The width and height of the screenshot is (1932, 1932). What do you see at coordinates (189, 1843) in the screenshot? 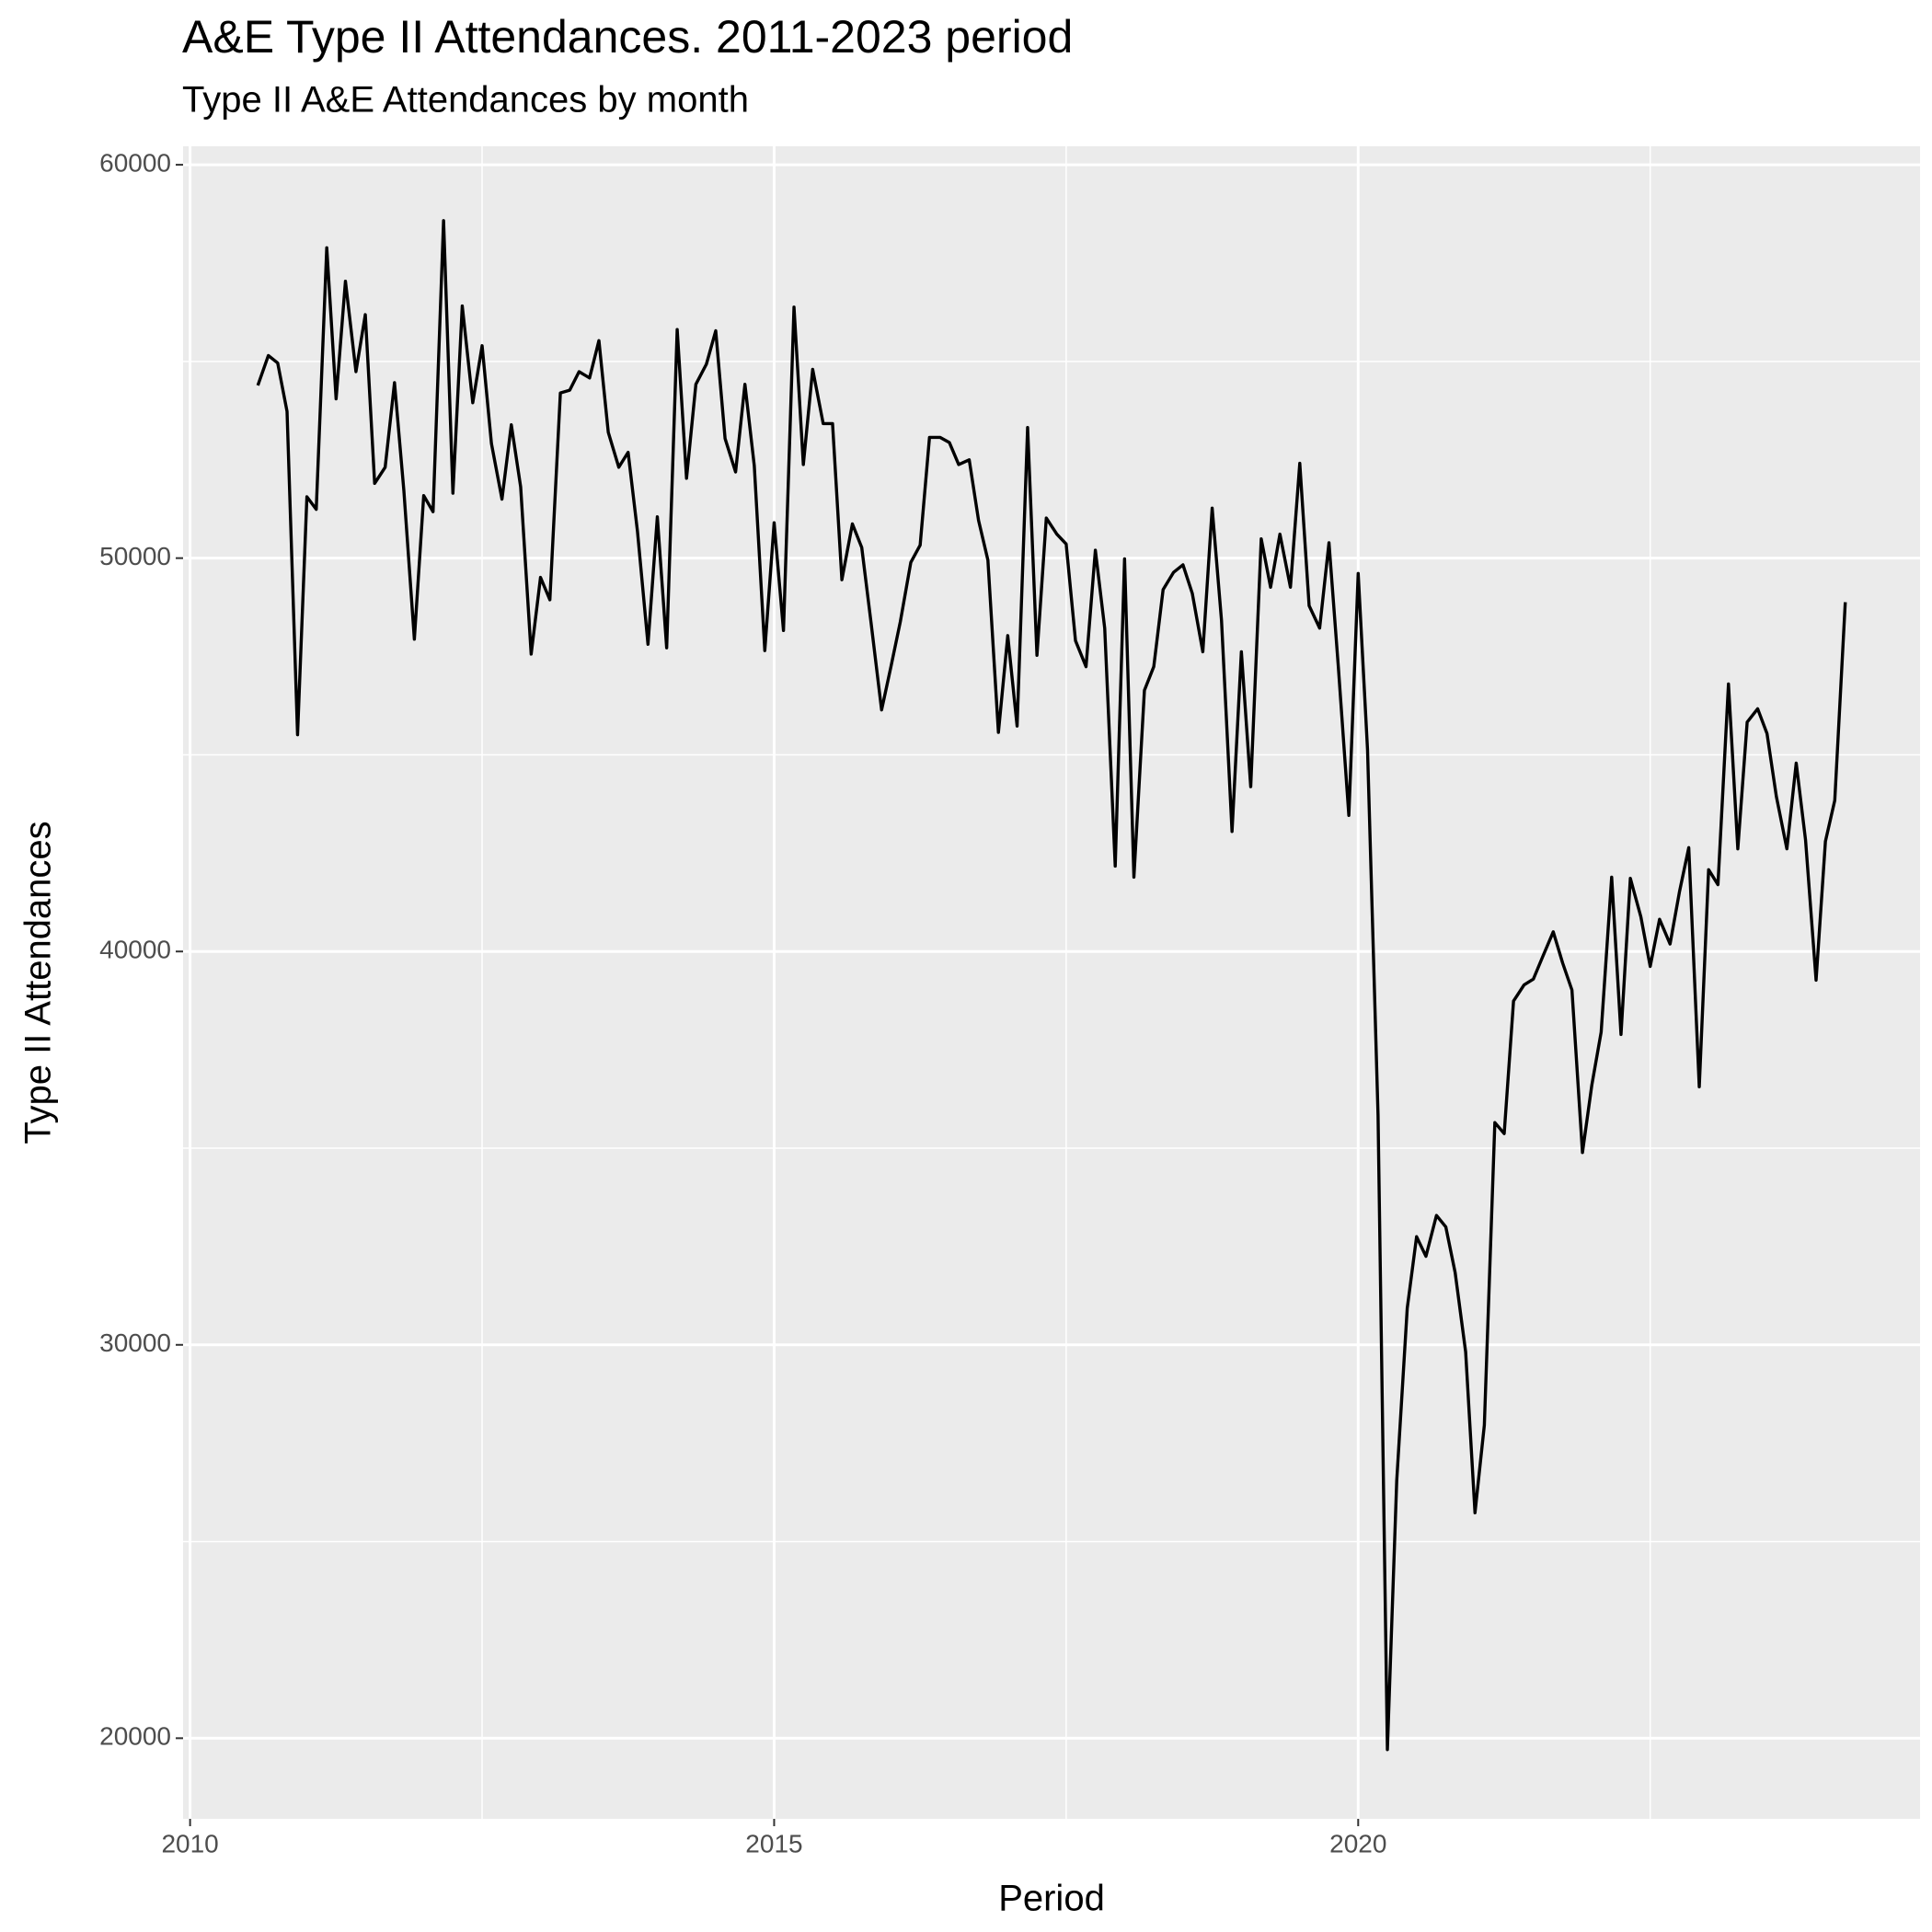
I see `x-tick-label: 2010` at bounding box center [189, 1843].